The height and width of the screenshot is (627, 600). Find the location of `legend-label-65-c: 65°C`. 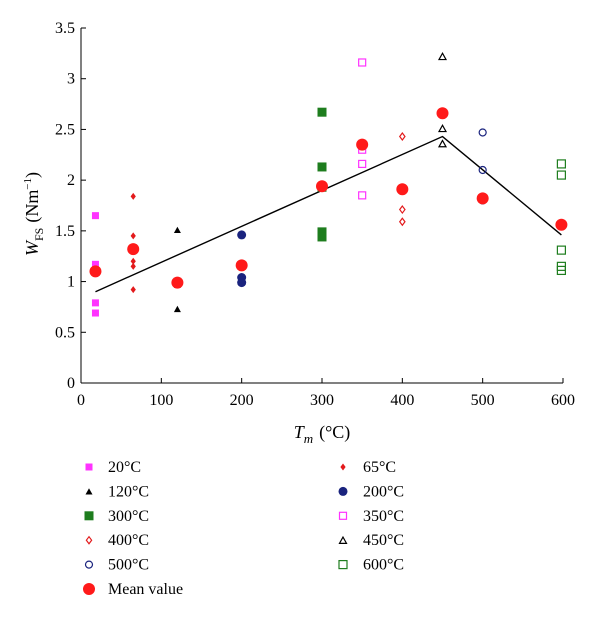

legend-label-65-c: 65°C is located at coordinates (379, 467).